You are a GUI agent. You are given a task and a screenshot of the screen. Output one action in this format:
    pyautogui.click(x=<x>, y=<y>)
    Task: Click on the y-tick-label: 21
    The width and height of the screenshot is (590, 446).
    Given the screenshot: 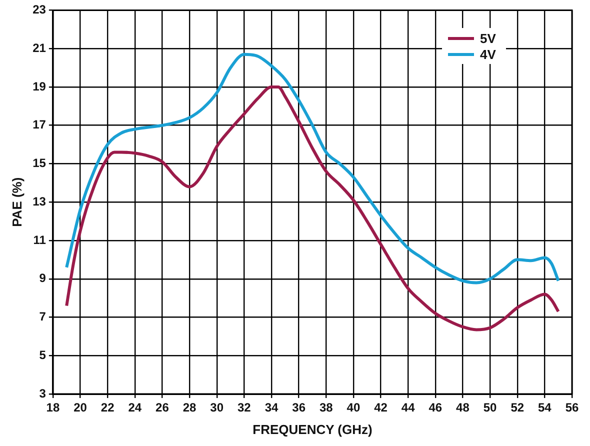 What is the action you would take?
    pyautogui.click(x=39, y=47)
    